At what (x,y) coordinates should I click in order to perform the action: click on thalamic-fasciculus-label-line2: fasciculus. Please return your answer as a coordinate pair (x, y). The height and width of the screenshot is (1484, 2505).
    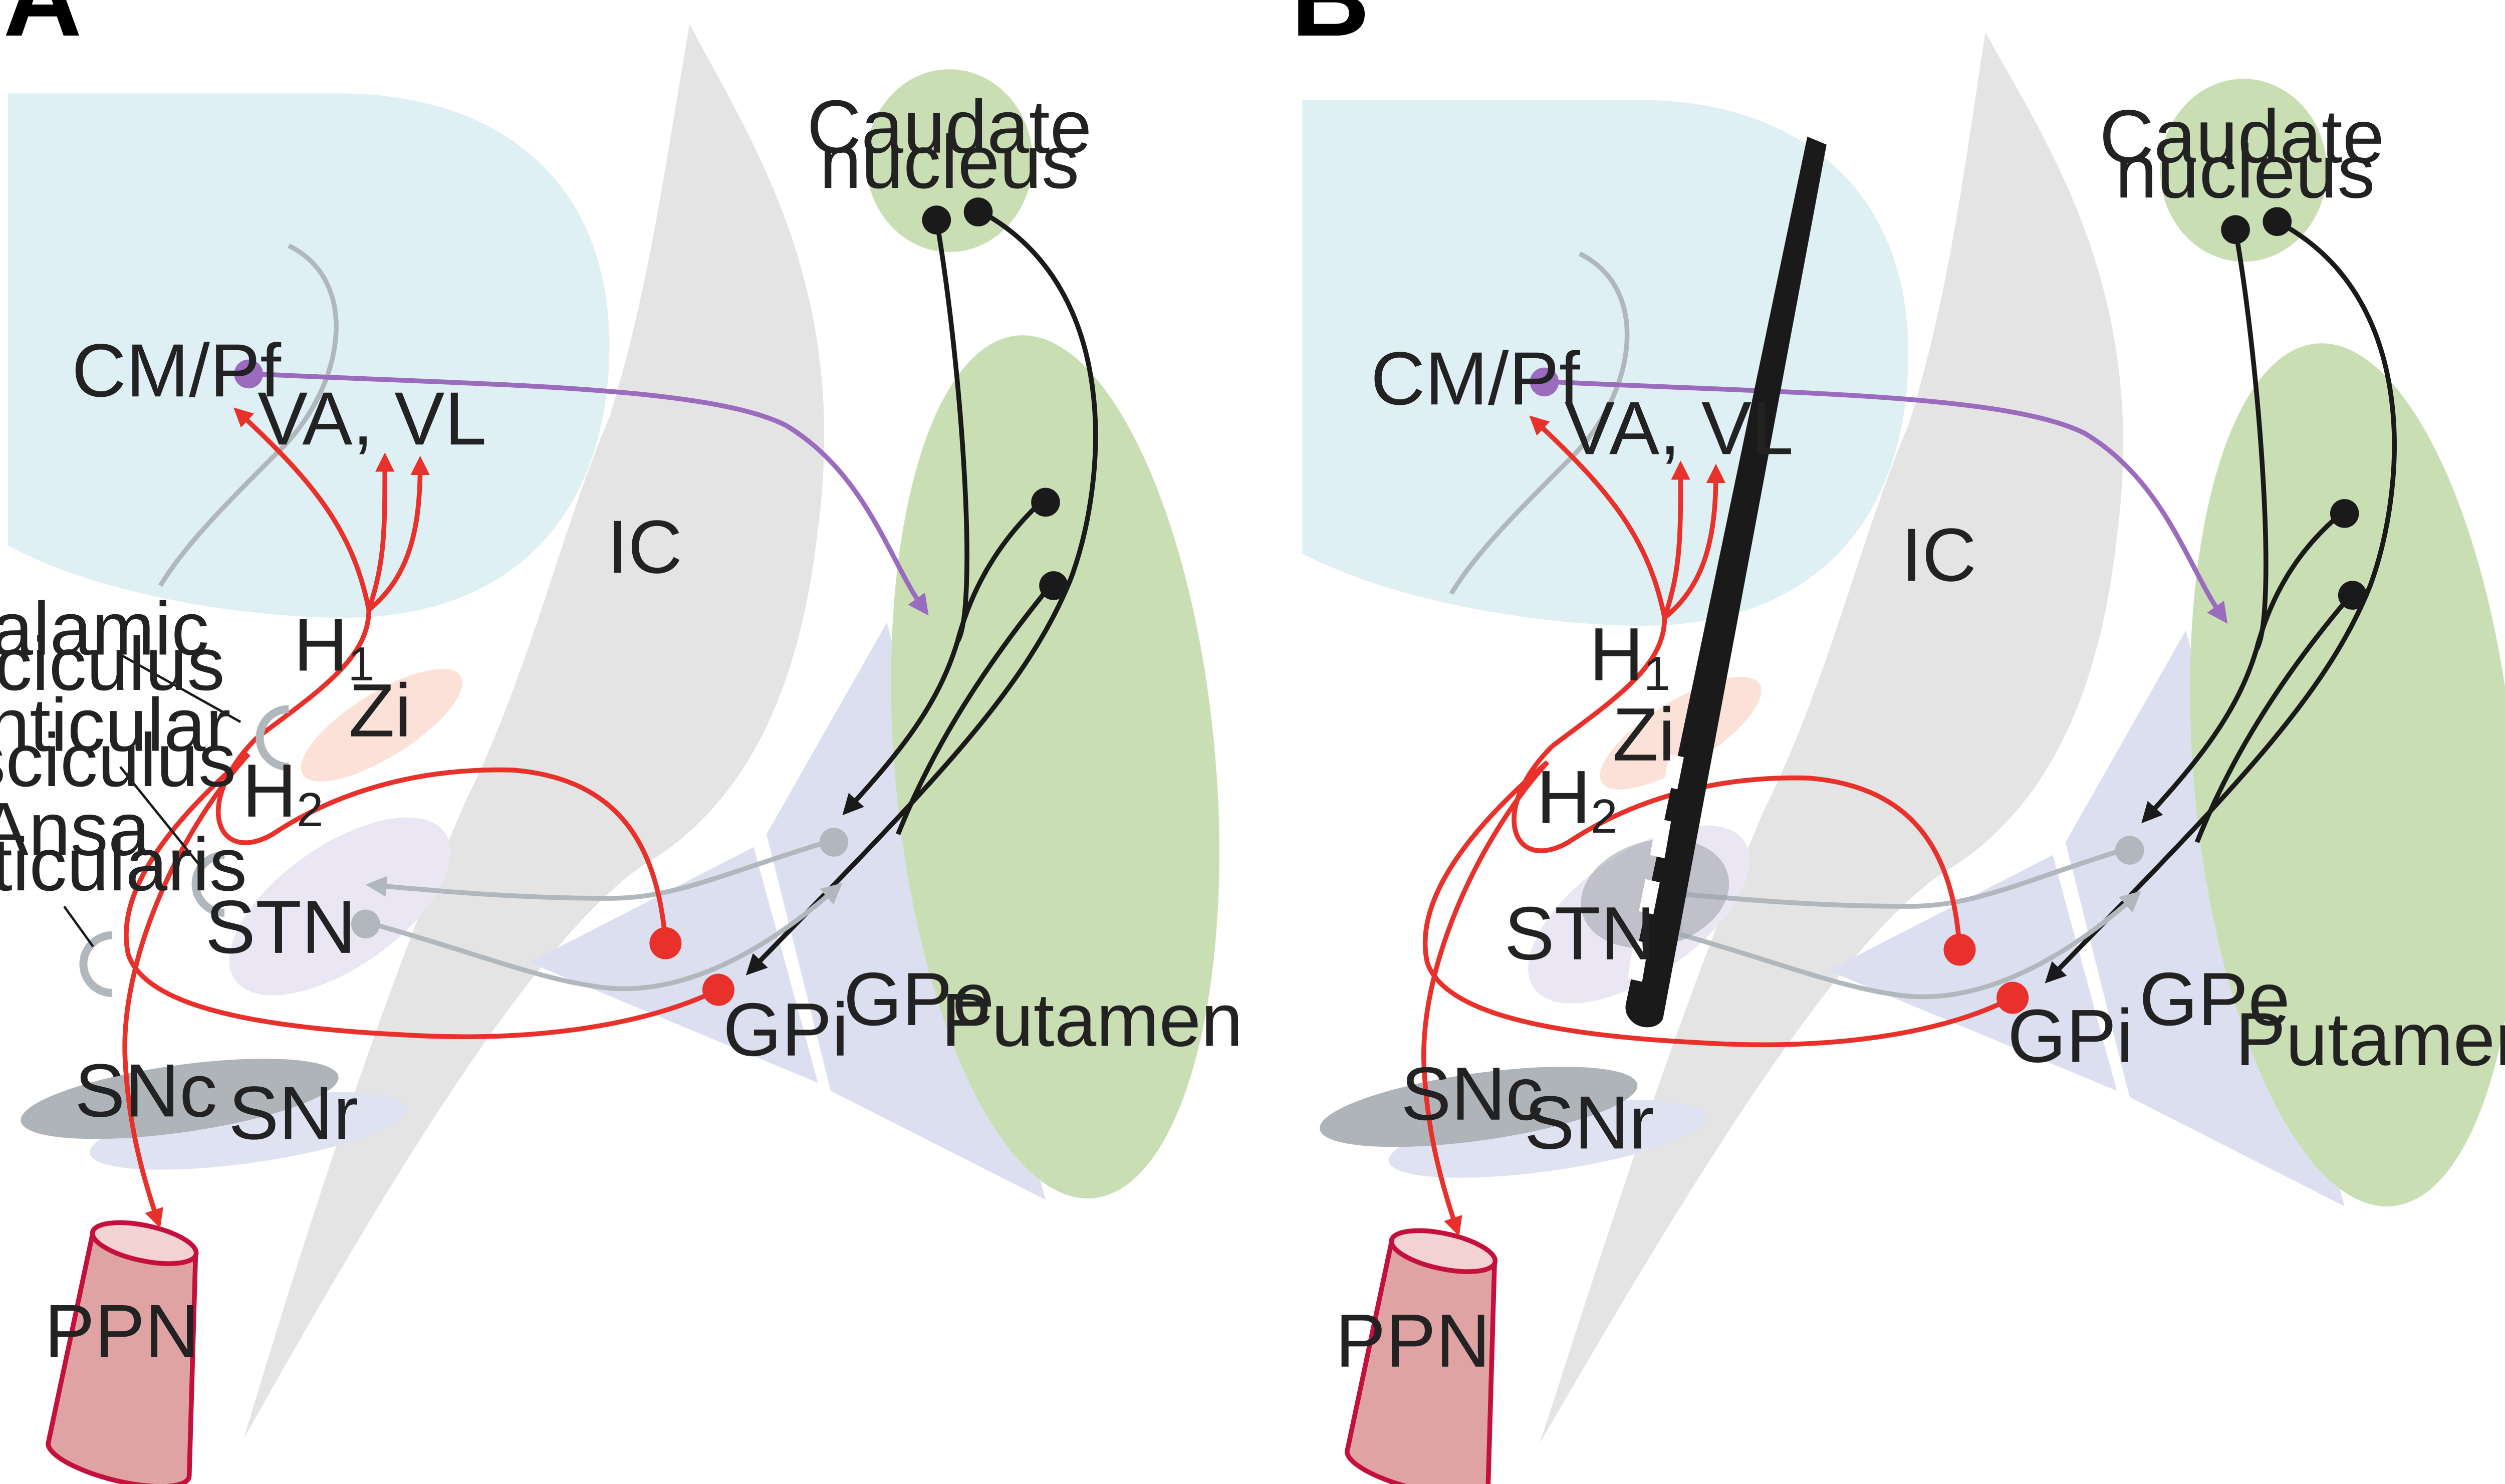
    Looking at the image, I should click on (112, 664).